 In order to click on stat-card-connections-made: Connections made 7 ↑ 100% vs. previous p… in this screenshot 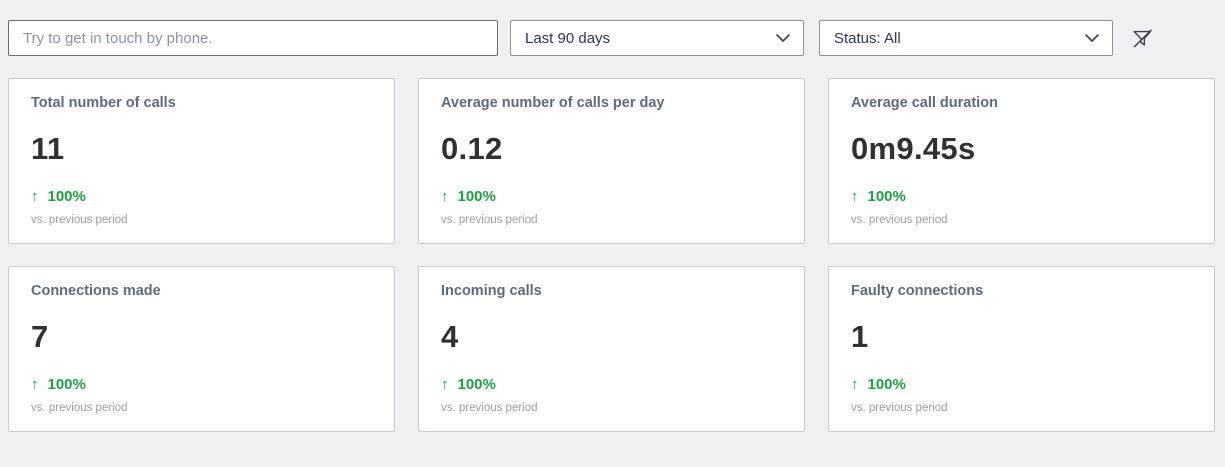, I will do `click(201, 349)`.